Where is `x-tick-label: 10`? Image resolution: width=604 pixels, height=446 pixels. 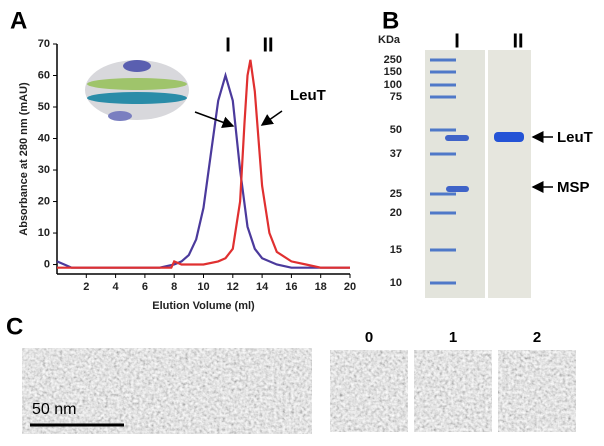 x-tick-label: 10 is located at coordinates (203, 287).